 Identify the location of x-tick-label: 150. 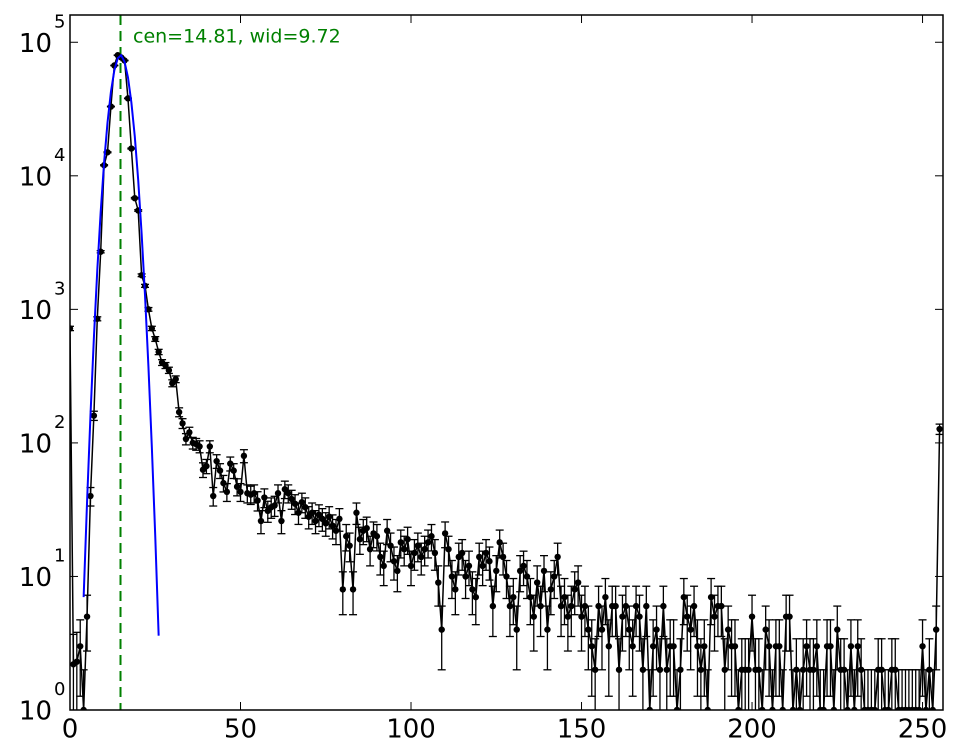
(582, 730).